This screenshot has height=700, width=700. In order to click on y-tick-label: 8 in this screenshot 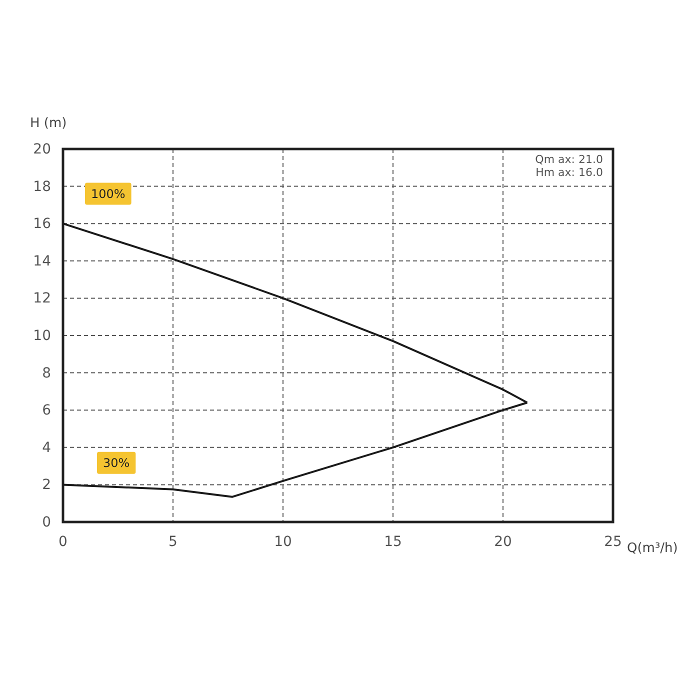, I will do `click(46, 373)`.